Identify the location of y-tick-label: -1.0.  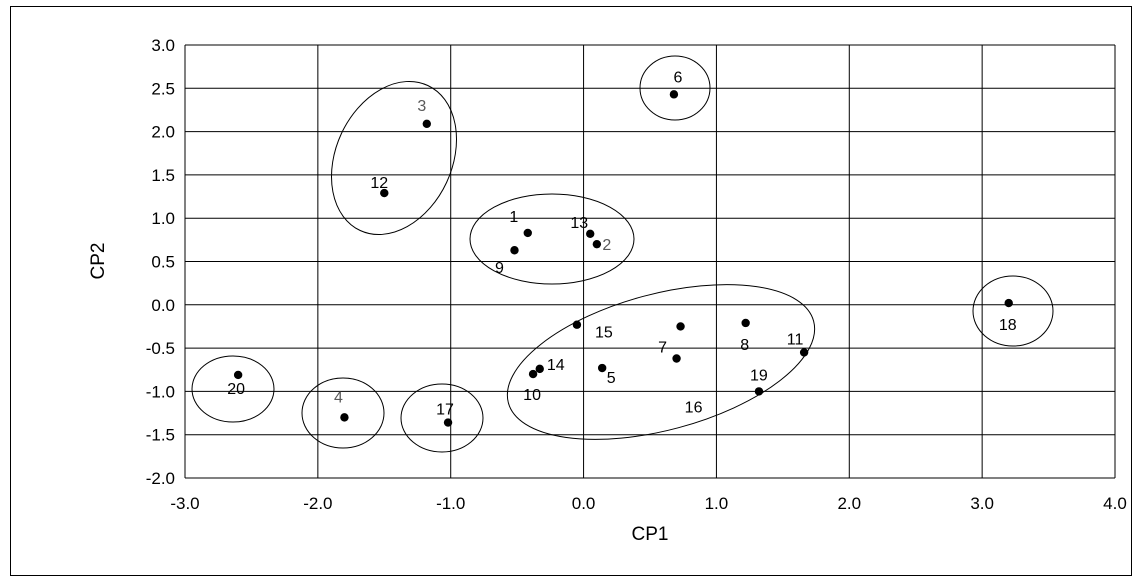
(160, 391).